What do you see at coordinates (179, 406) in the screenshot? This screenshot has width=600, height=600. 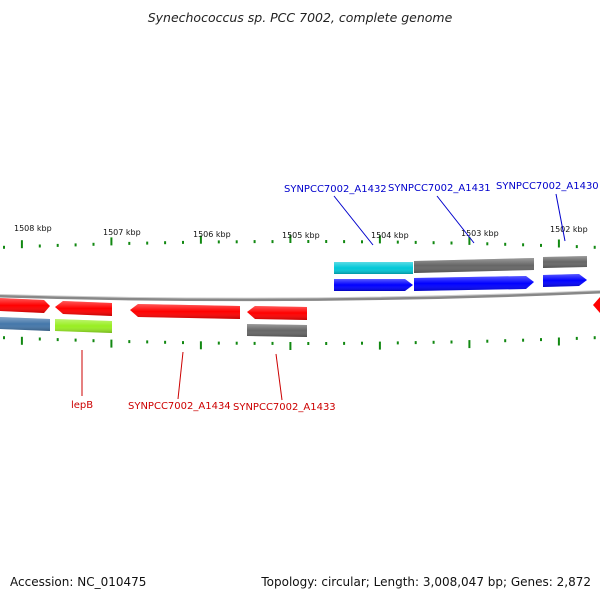 I see `gene-label-a1434: SYNPCC7002_A1434` at bounding box center [179, 406].